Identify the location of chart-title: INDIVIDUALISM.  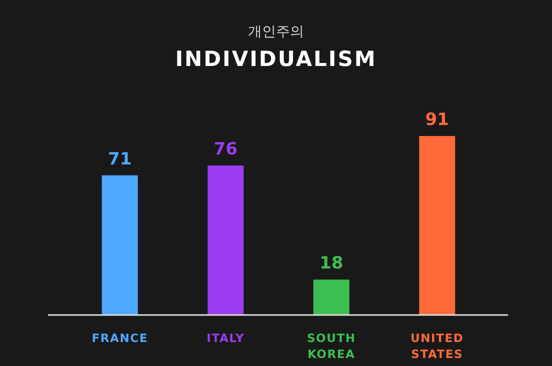
(276, 59).